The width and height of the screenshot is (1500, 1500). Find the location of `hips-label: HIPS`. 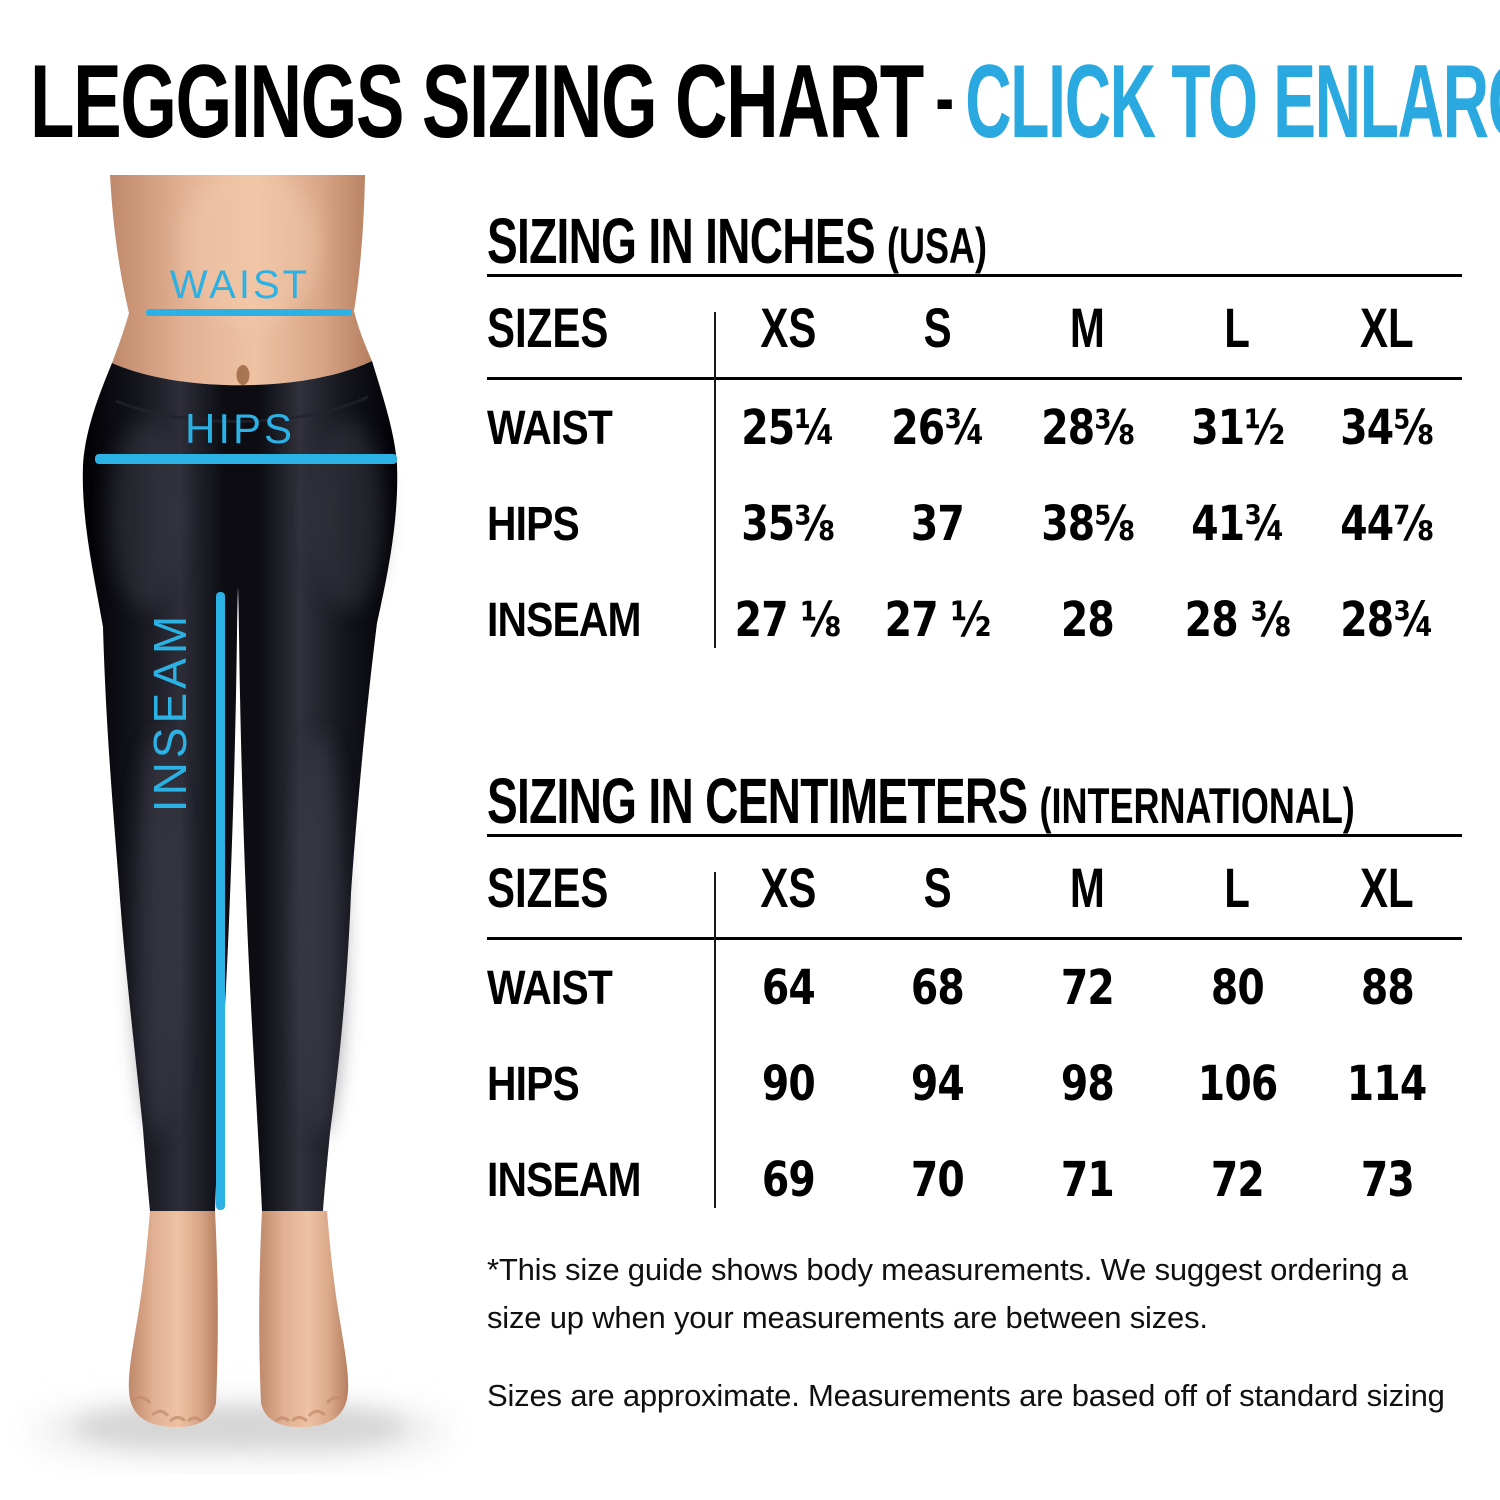

hips-label: HIPS is located at coordinates (240, 428).